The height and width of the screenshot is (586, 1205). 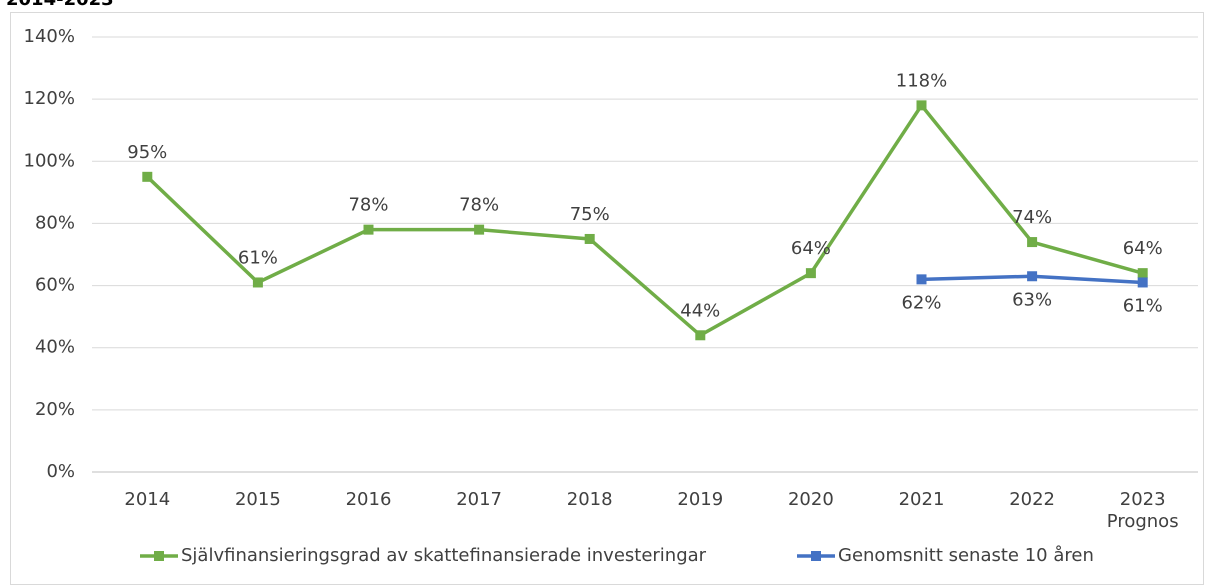 What do you see at coordinates (921, 80) in the screenshot?
I see `data-label: 118%` at bounding box center [921, 80].